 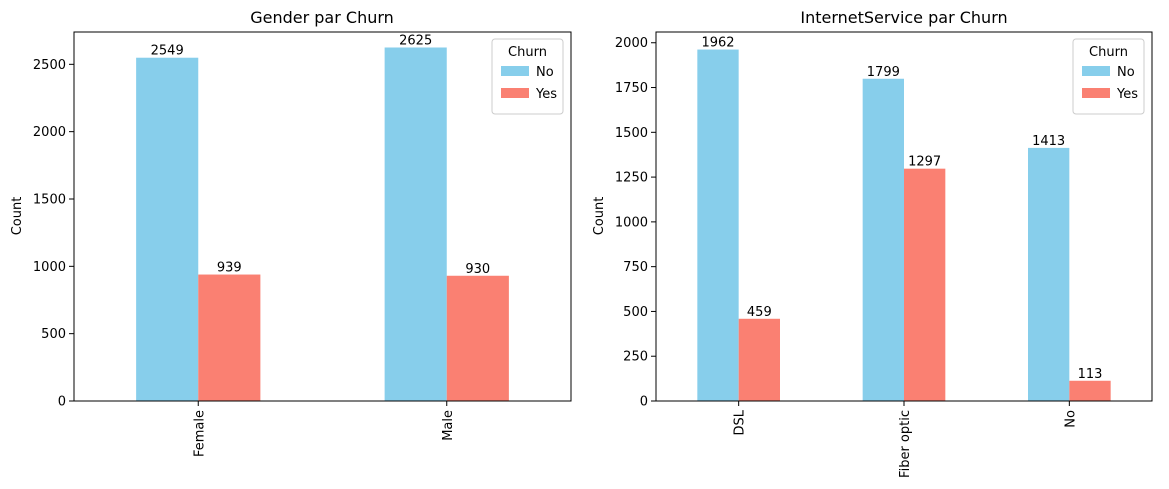 What do you see at coordinates (905, 444) in the screenshot?
I see `x-tick-label: Fiber optic` at bounding box center [905, 444].